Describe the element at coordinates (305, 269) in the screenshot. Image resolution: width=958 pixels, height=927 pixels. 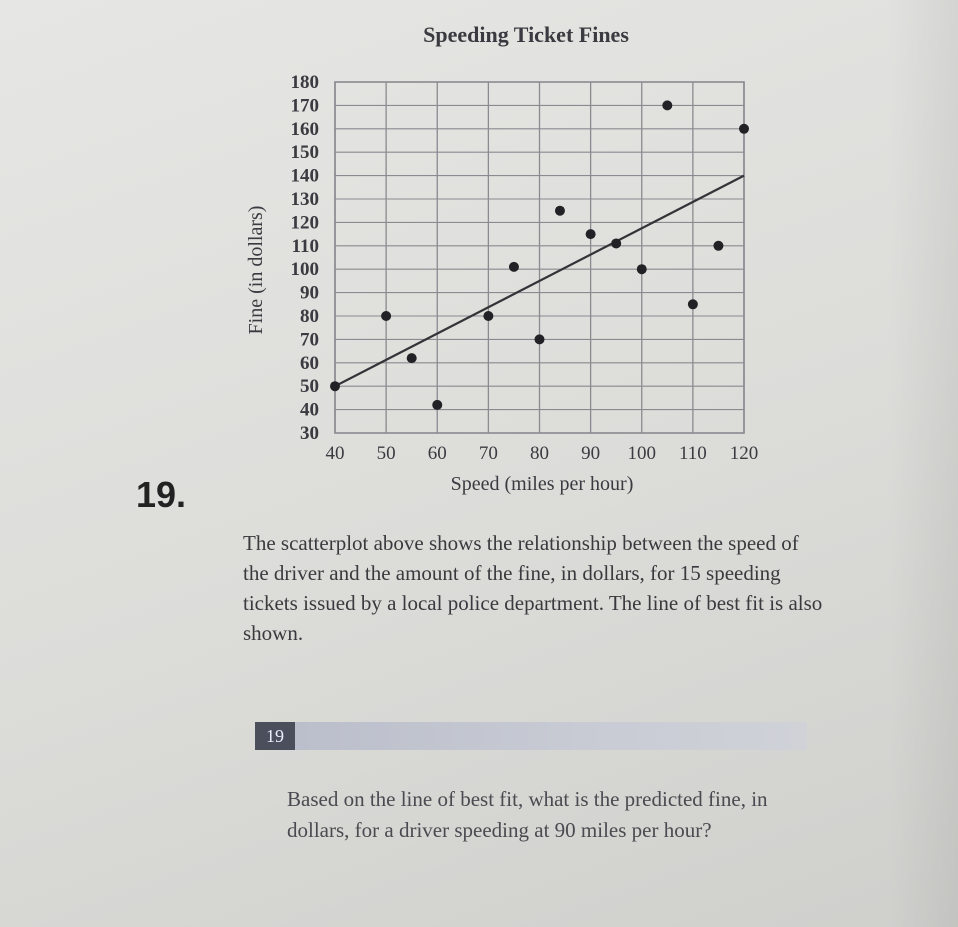
I see `y-tick-label: 100` at that location.